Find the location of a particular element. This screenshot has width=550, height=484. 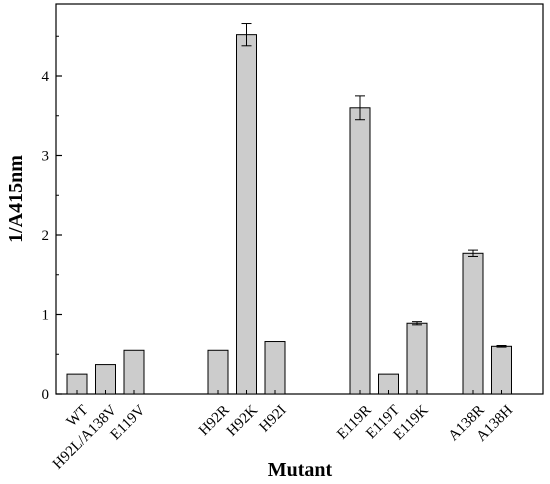

y-tick-label: 1 is located at coordinates (46, 316).